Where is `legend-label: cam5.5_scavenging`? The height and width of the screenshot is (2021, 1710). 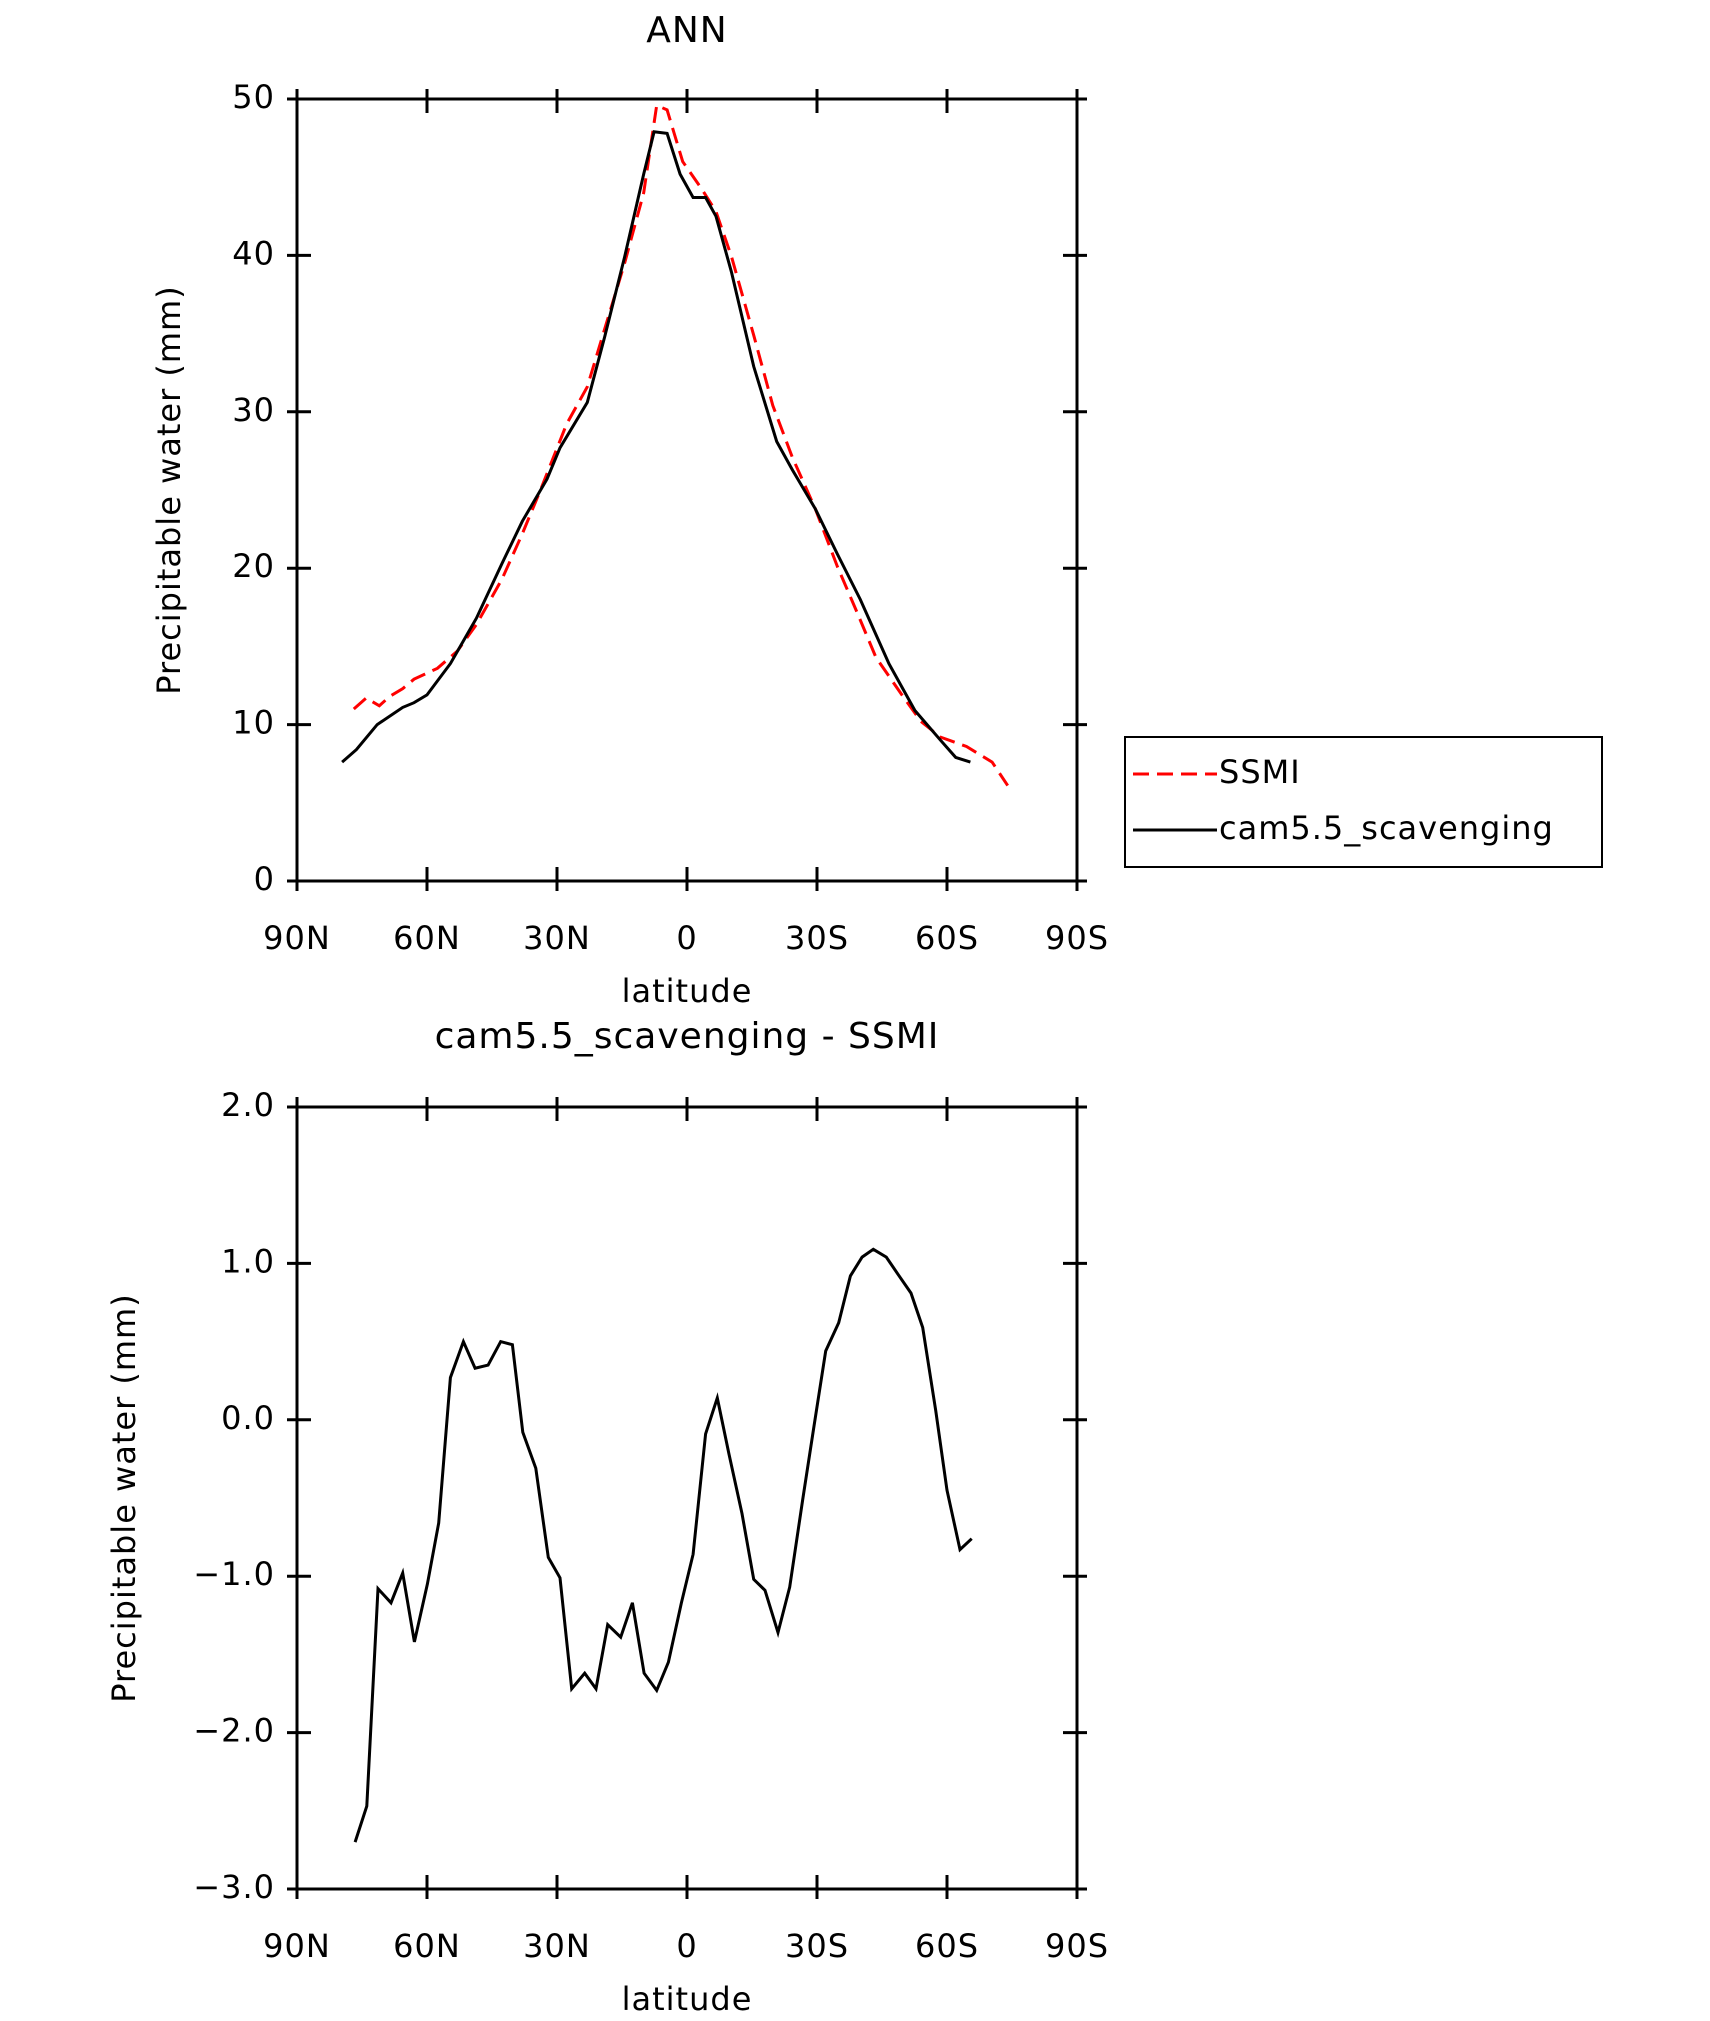
legend-label: cam5.5_scavenging is located at coordinates (1386, 828).